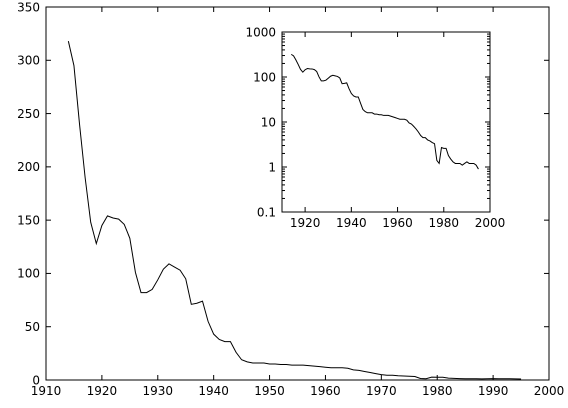  What do you see at coordinates (437, 391) in the screenshot?
I see `main-x-tick-label: 1980` at bounding box center [437, 391].